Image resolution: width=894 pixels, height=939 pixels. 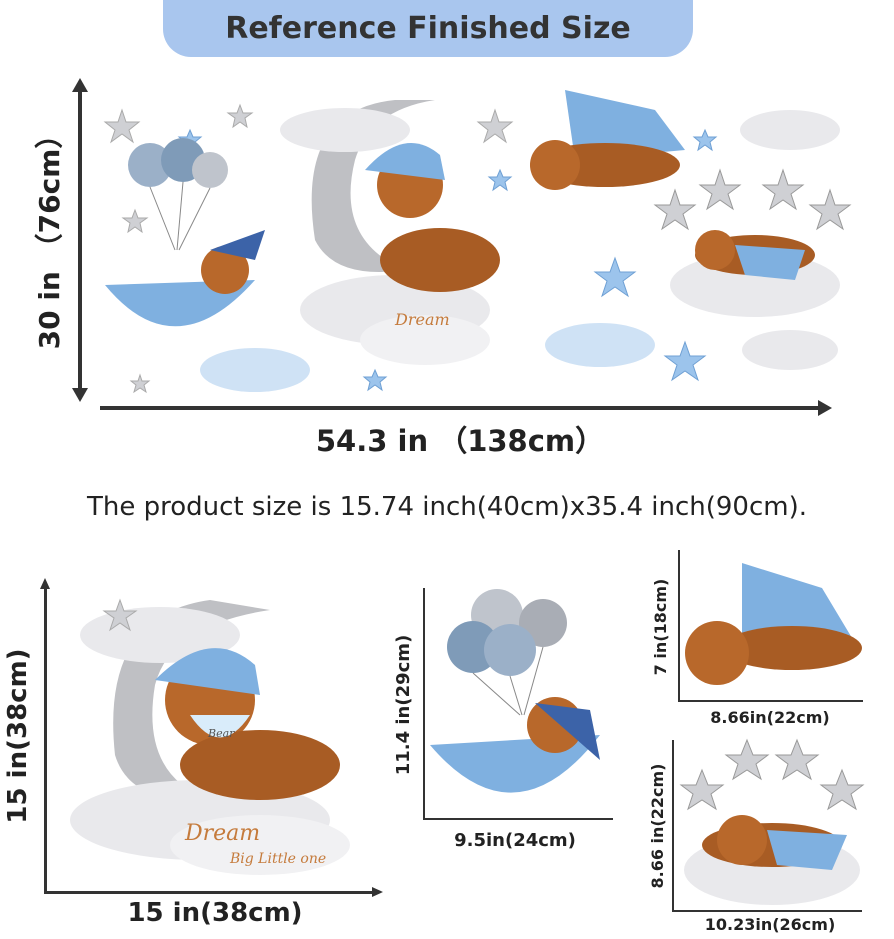 I want to click on overall-height-label: 30 in （76cm）, so click(x=49, y=235).